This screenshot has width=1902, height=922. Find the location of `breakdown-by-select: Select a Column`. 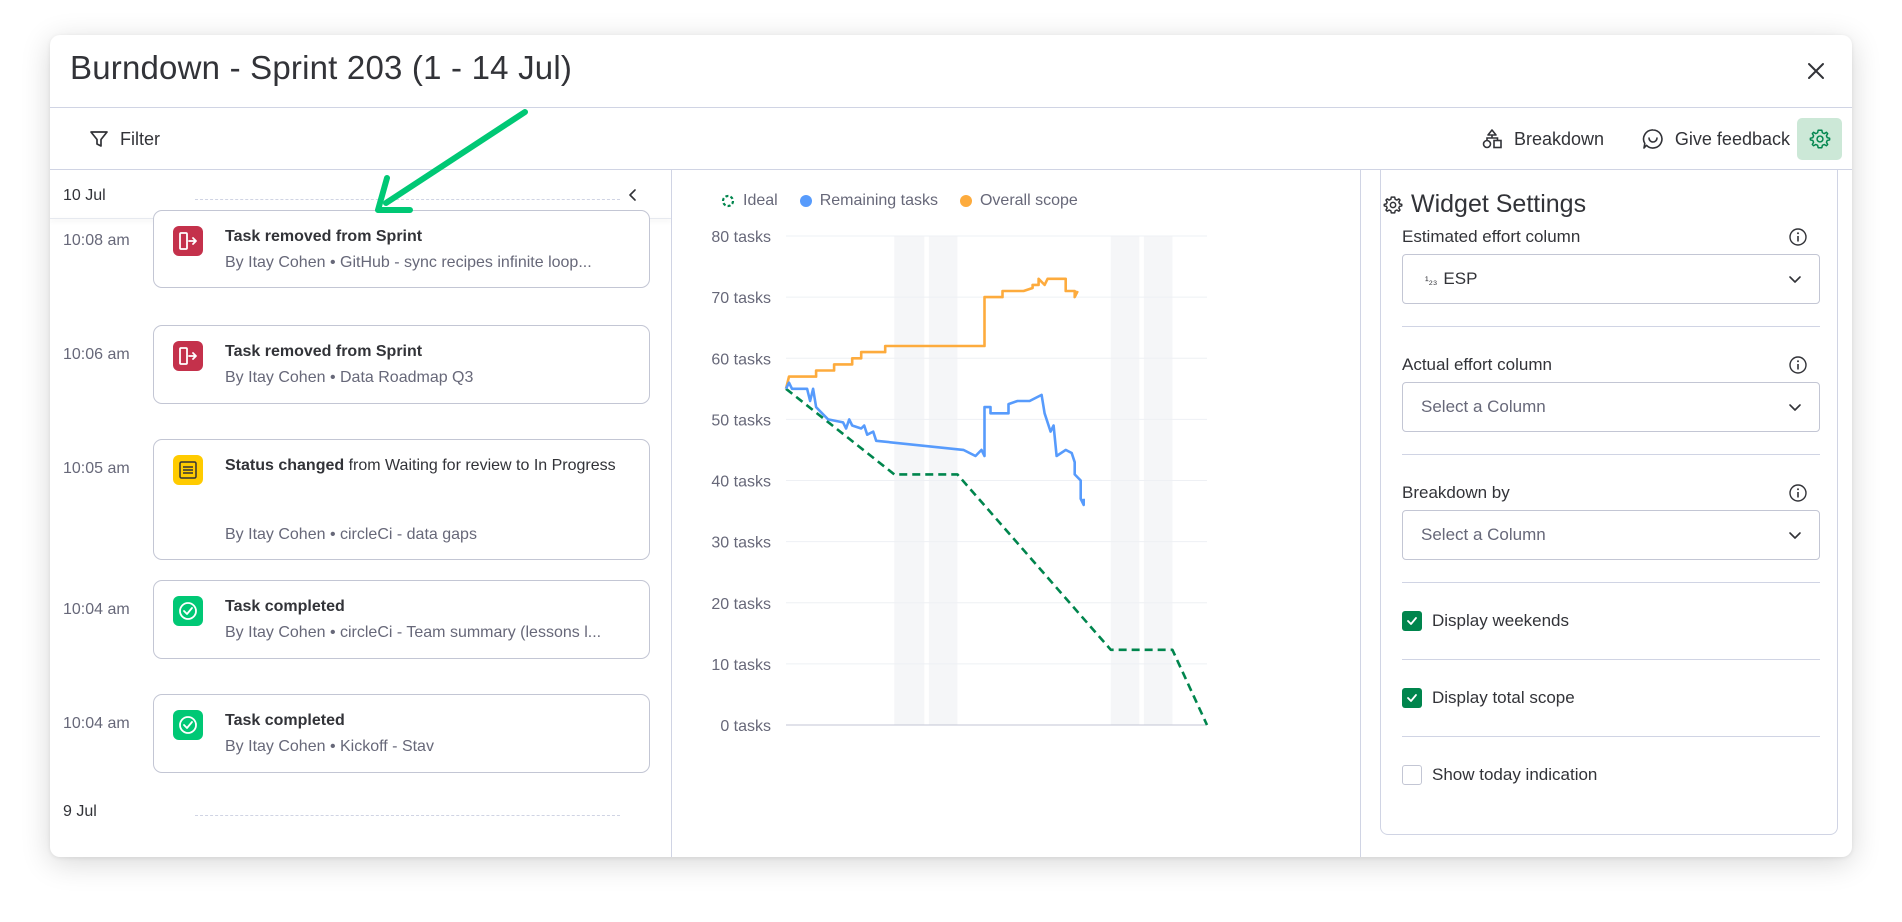

breakdown-by-select: Select a Column is located at coordinates (1611, 535).